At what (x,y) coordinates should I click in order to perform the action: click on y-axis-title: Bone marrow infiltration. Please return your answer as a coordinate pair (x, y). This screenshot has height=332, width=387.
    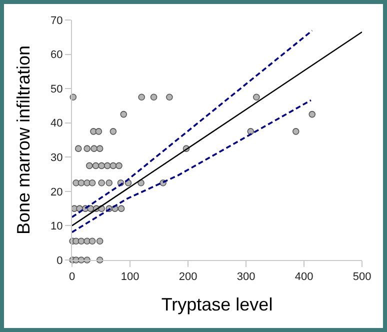
    Looking at the image, I should click on (24, 140).